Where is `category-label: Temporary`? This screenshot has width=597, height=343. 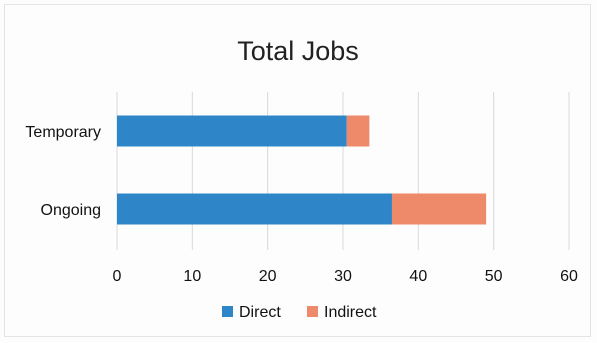
category-label: Temporary is located at coordinates (63, 132).